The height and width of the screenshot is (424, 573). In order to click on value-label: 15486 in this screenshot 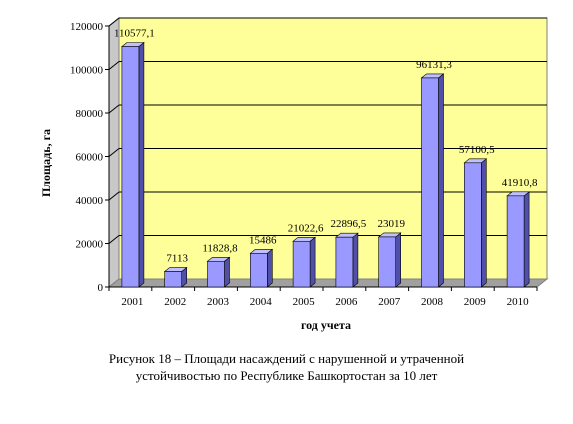, I will do `click(263, 240)`.